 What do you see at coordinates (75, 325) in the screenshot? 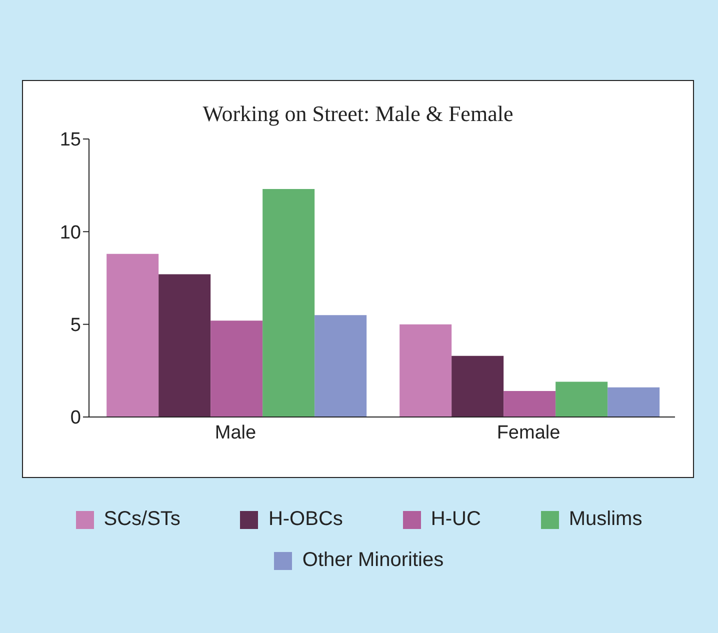
I see `y-tick-label: 5` at bounding box center [75, 325].